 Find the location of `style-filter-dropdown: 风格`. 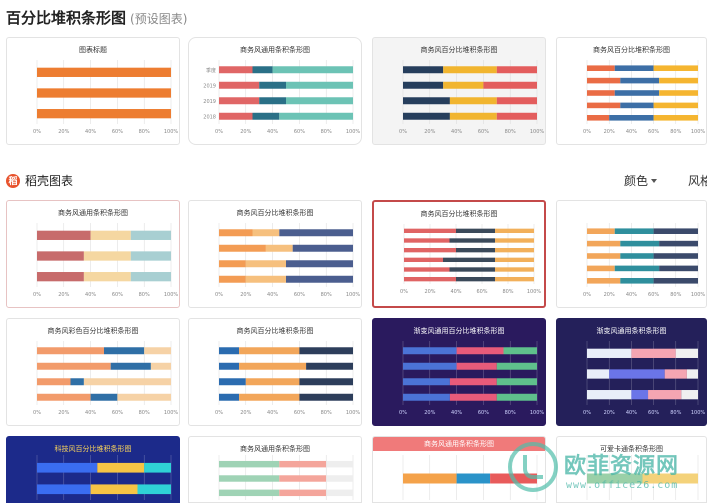

style-filter-dropdown: 风格 is located at coordinates (697, 181).